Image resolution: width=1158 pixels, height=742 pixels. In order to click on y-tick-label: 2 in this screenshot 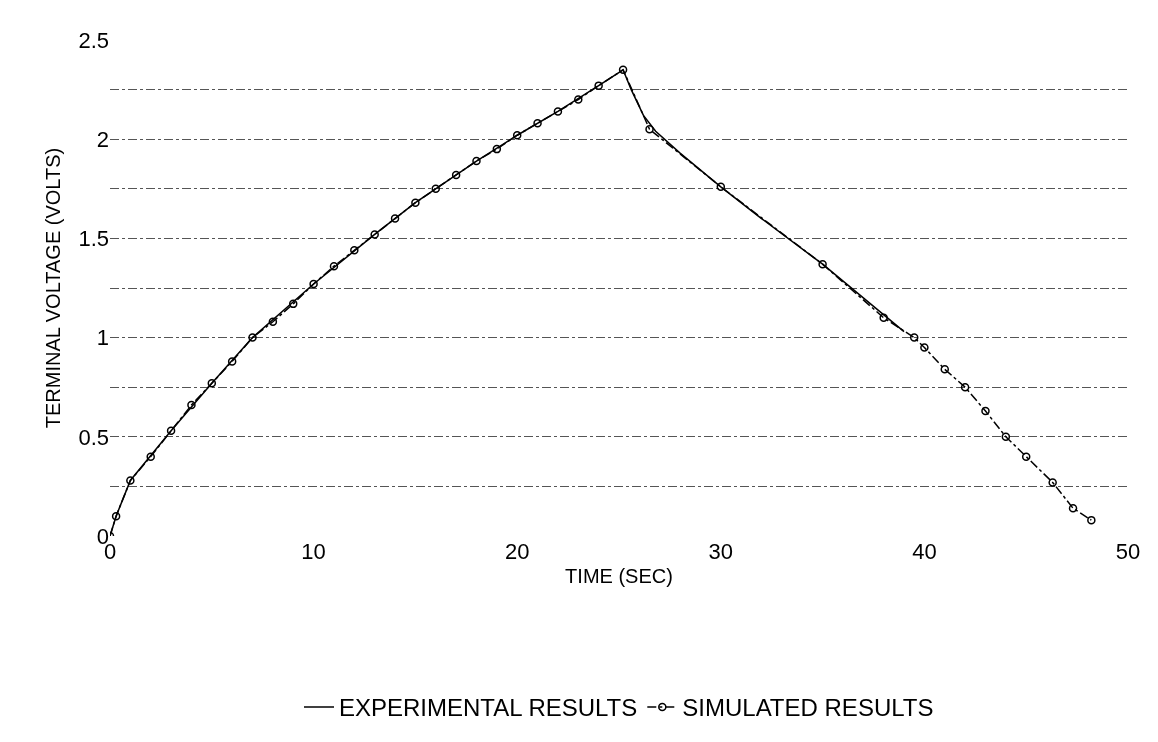, I will do `click(102, 139)`.